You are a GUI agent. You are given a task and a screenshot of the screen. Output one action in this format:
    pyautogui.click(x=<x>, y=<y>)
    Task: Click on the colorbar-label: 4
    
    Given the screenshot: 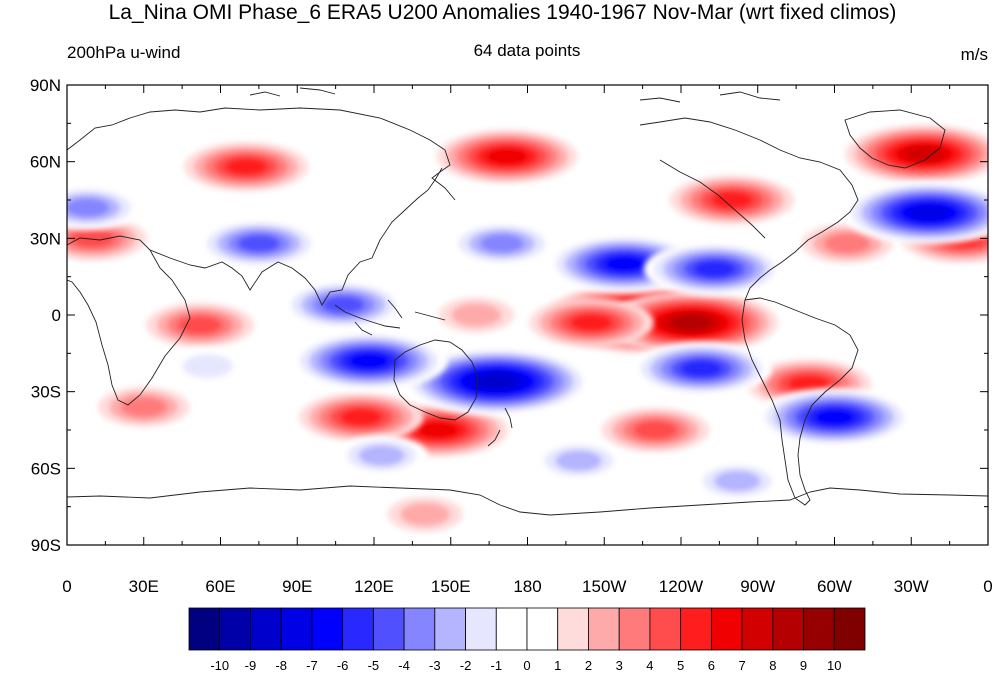 What is the action you would take?
    pyautogui.click(x=649, y=665)
    